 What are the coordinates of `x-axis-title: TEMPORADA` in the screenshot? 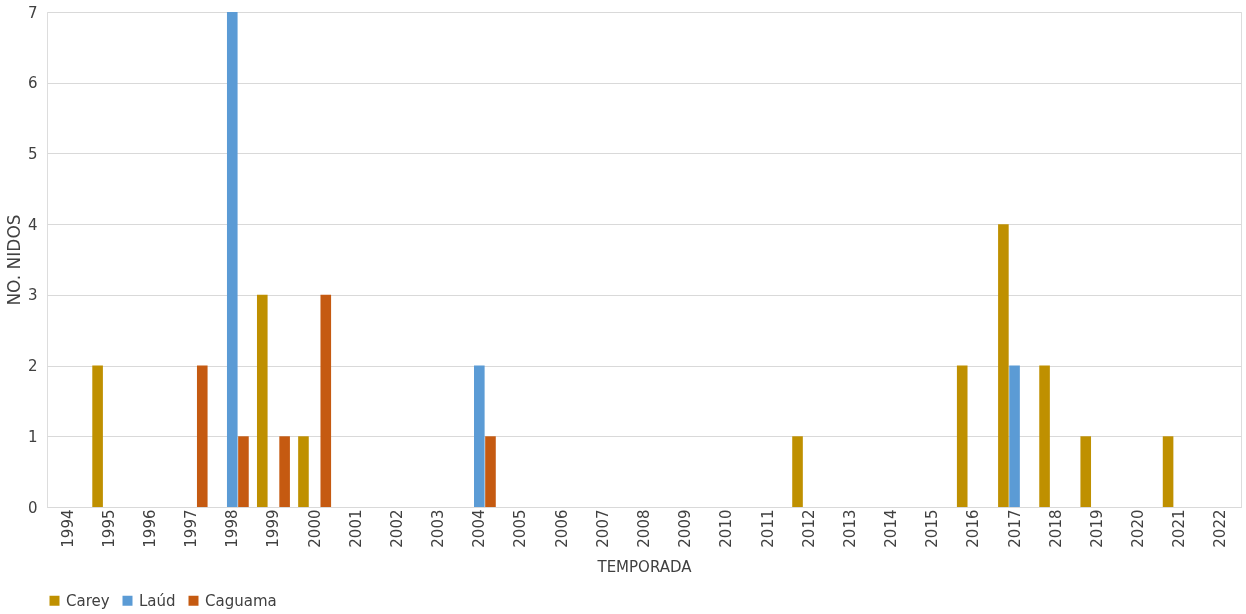 It's located at (644, 566).